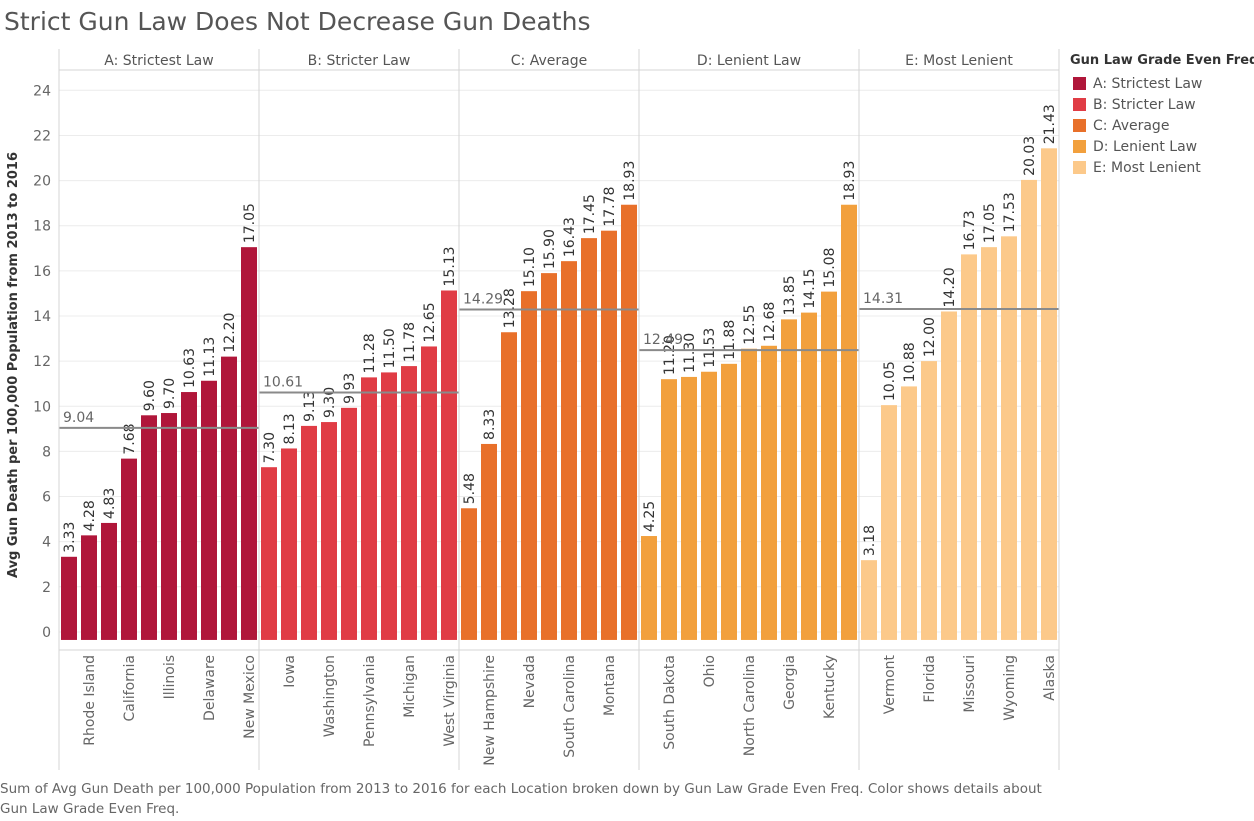 Image resolution: width=1254 pixels, height=821 pixels. I want to click on category-label: Missouri, so click(970, 684).